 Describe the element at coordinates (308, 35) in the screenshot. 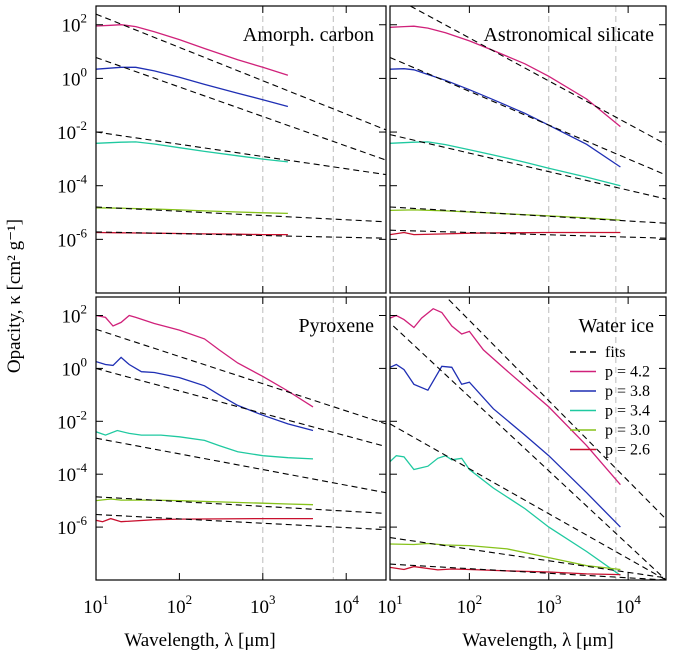

I see `panel-title: Amorph. carbon` at that location.